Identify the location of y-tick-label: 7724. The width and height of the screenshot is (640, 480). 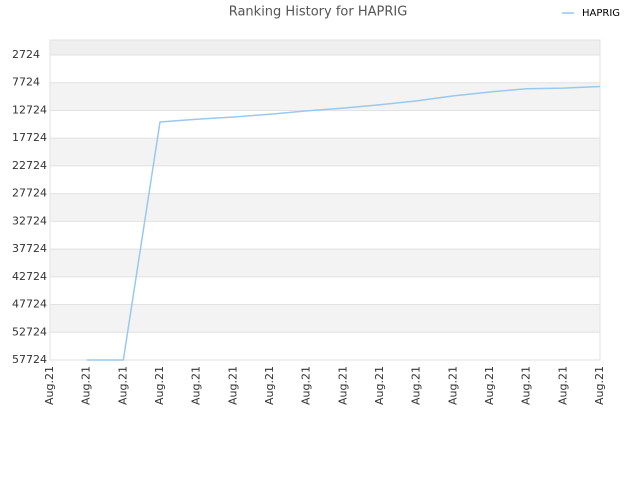
(26, 82).